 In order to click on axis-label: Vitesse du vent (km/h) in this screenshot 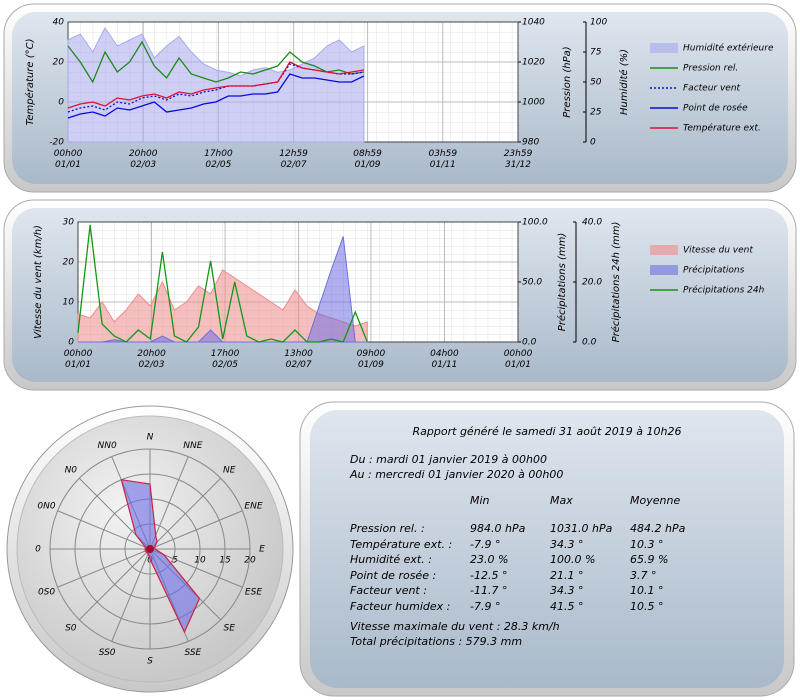, I will do `click(38, 282)`.